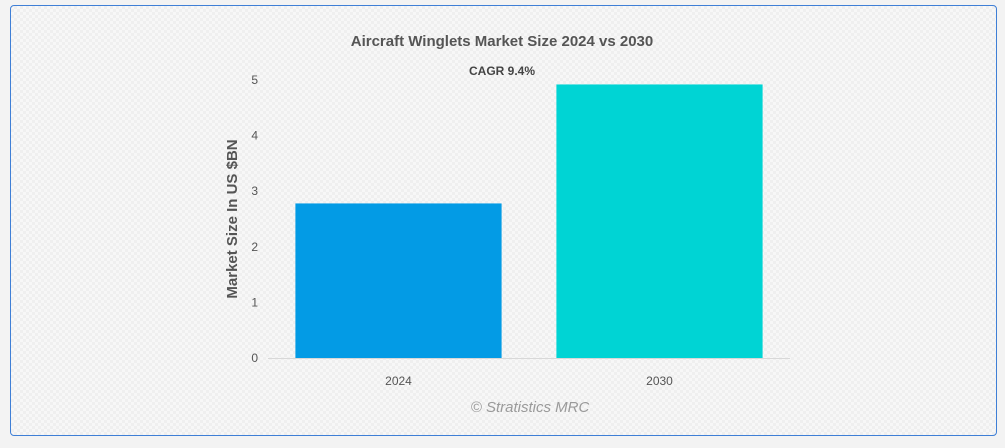 This screenshot has height=448, width=1005. I want to click on y-tick-label: 5, so click(254, 80).